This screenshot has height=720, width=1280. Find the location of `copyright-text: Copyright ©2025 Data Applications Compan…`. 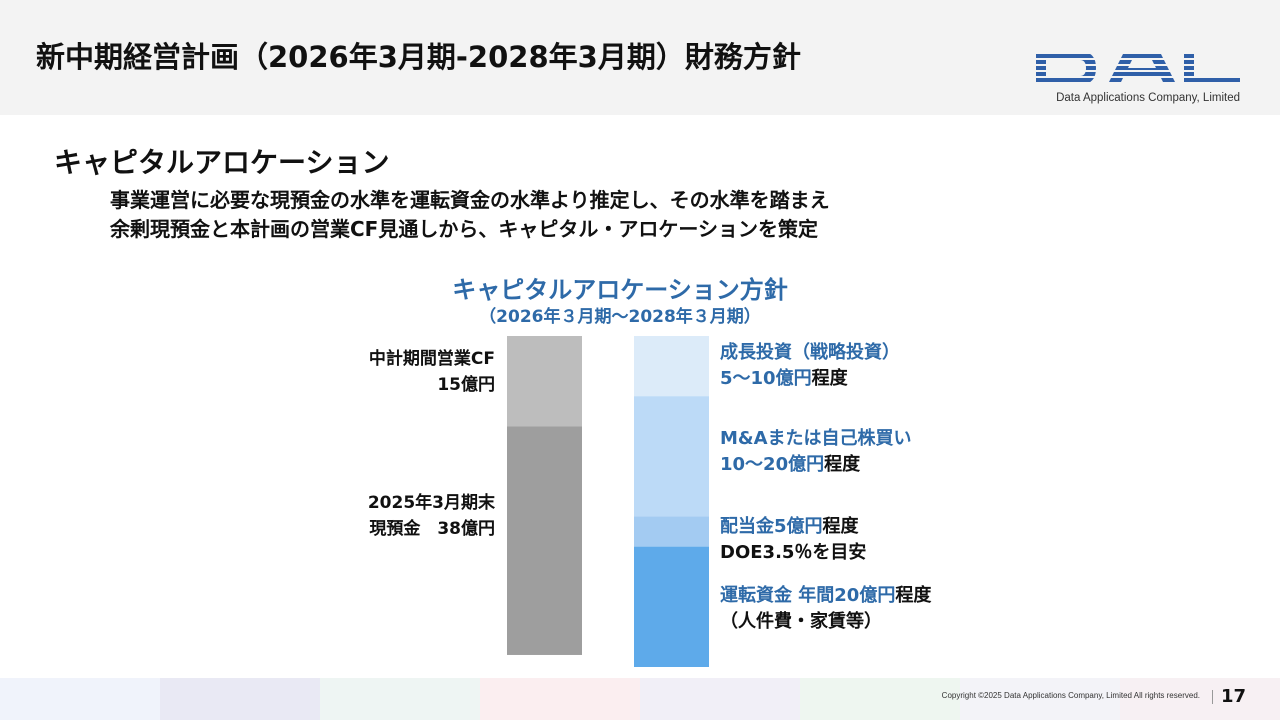

copyright-text: Copyright ©2025 Data Applications Compan… is located at coordinates (1070, 695).